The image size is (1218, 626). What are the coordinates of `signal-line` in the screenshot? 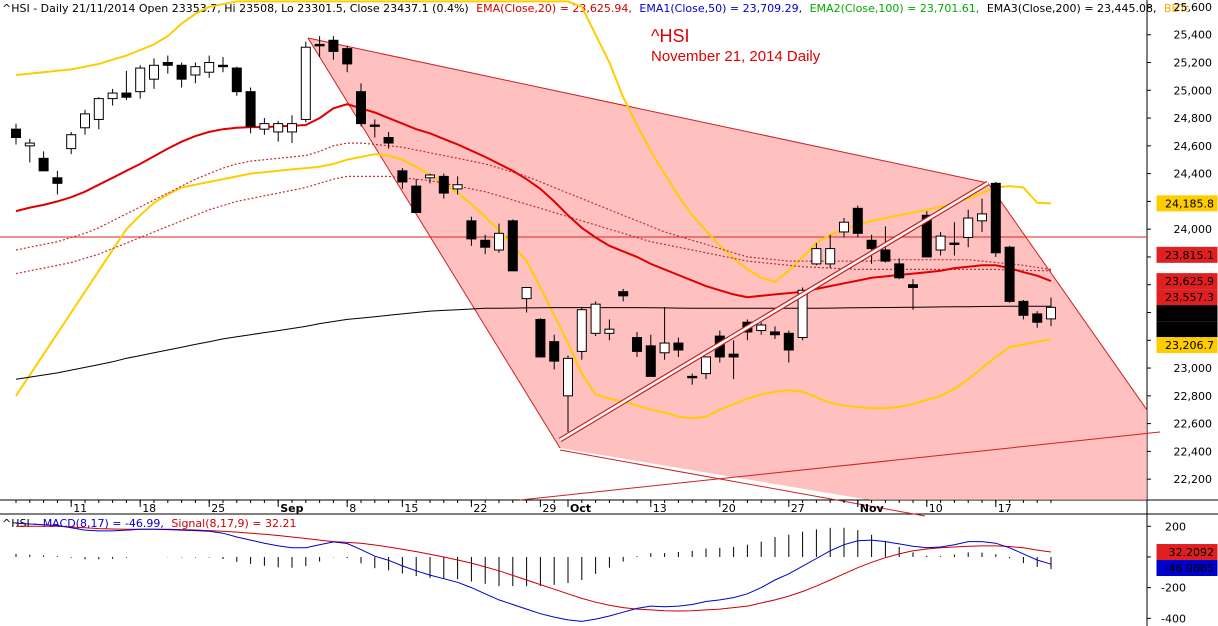 It's located at (534, 568).